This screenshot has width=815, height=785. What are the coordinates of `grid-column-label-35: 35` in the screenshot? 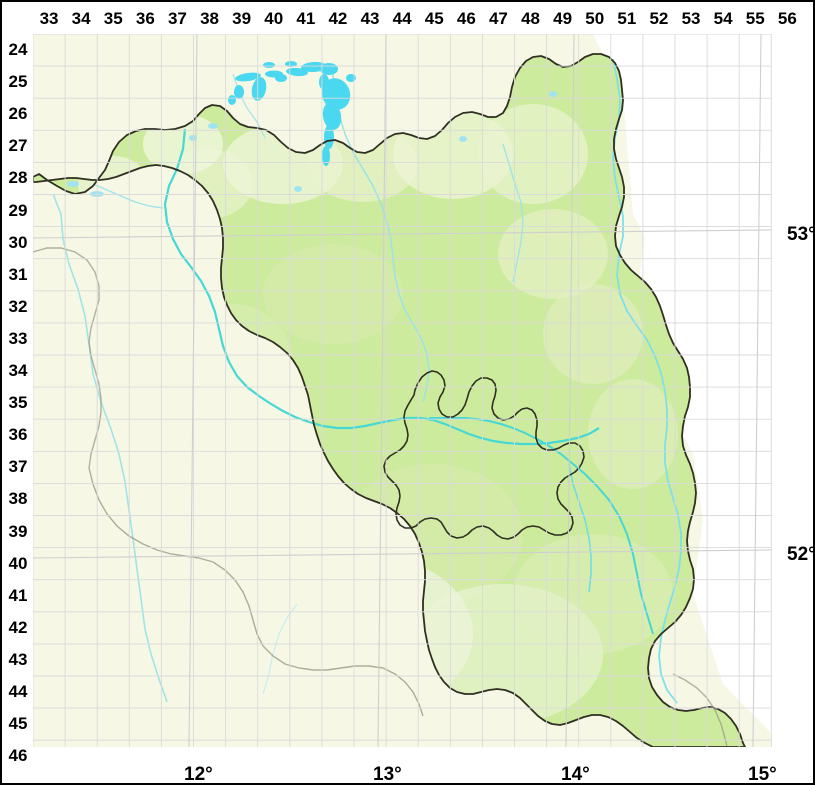 It's located at (113, 18).